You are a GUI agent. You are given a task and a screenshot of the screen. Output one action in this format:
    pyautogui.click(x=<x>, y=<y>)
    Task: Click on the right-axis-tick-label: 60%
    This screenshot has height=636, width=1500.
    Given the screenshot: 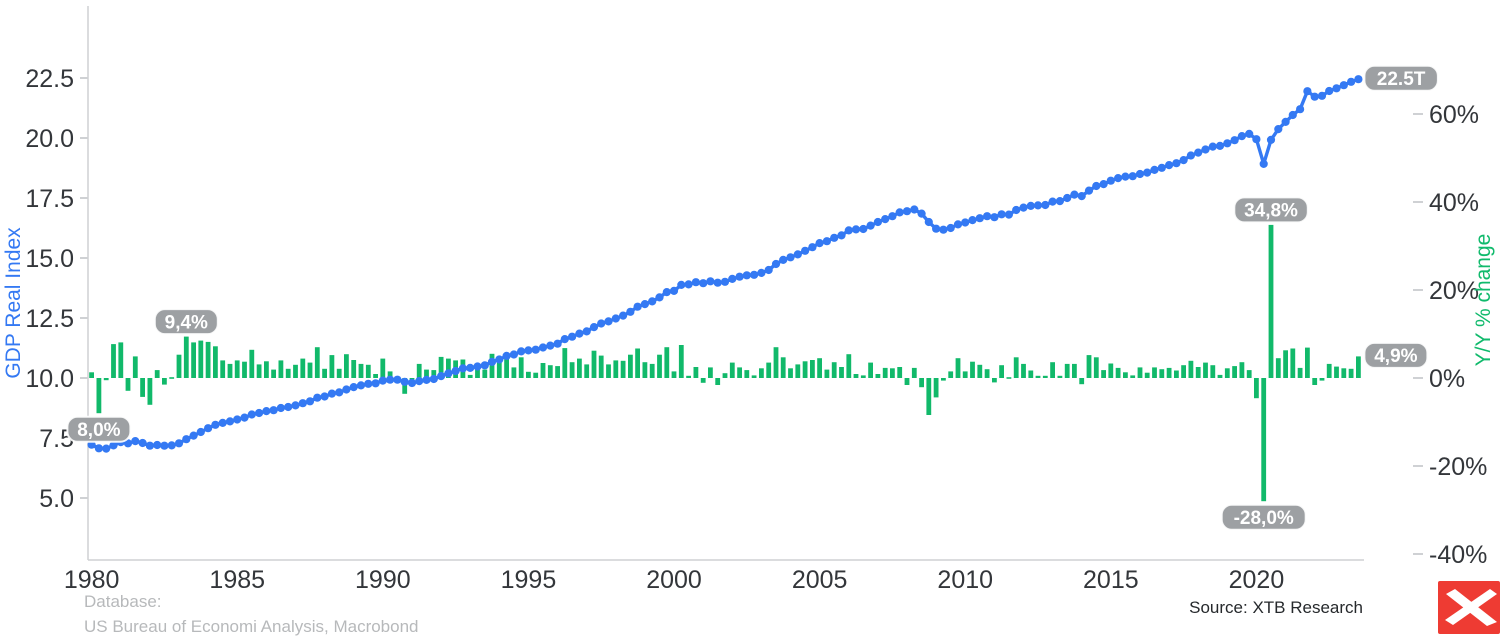 What is the action you would take?
    pyautogui.click(x=1454, y=115)
    